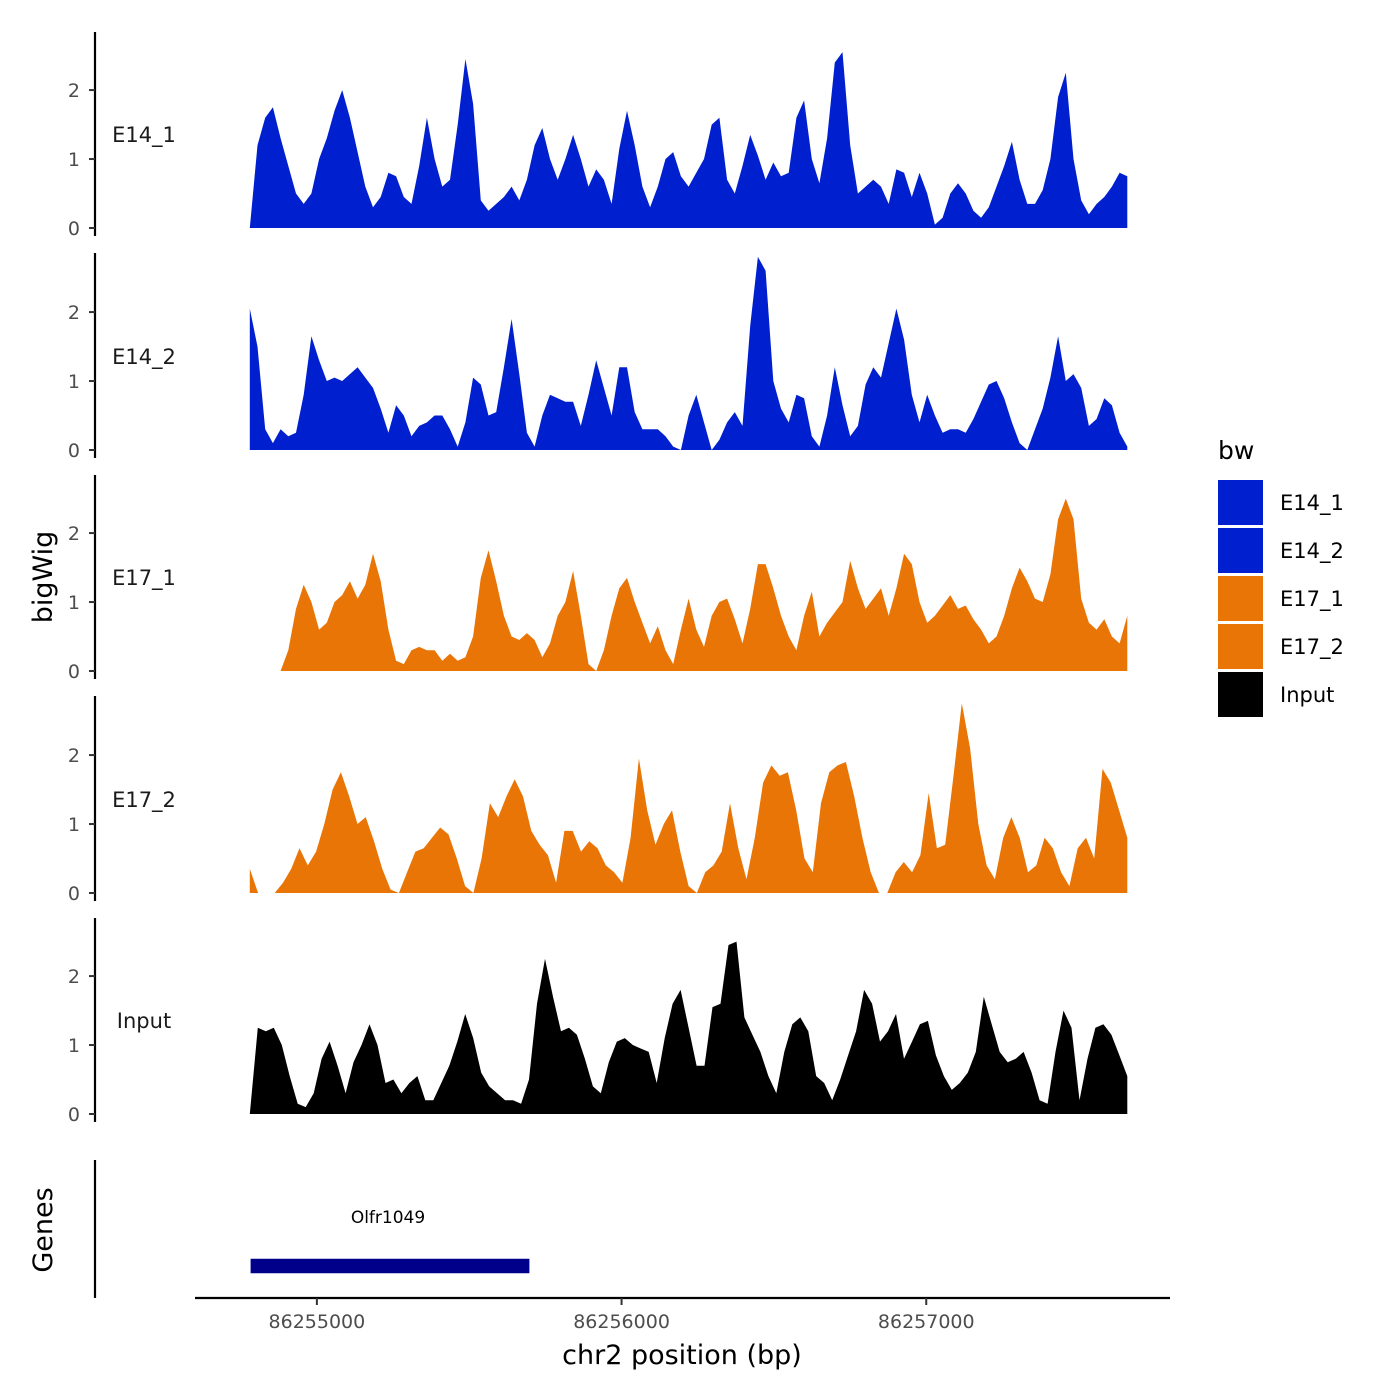 Image resolution: width=1400 pixels, height=1400 pixels. I want to click on genes-track-title: Genes, so click(43, 1229).